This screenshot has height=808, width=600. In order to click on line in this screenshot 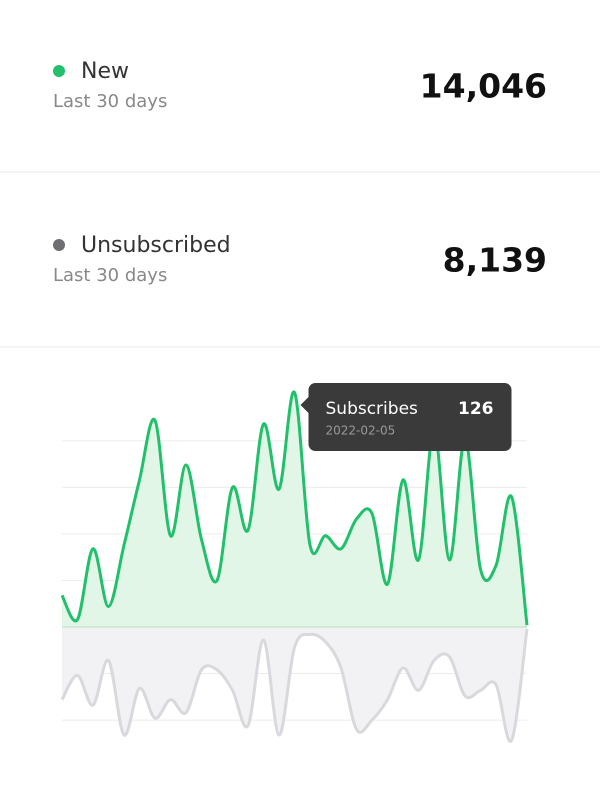, I will do `click(294, 685)`.